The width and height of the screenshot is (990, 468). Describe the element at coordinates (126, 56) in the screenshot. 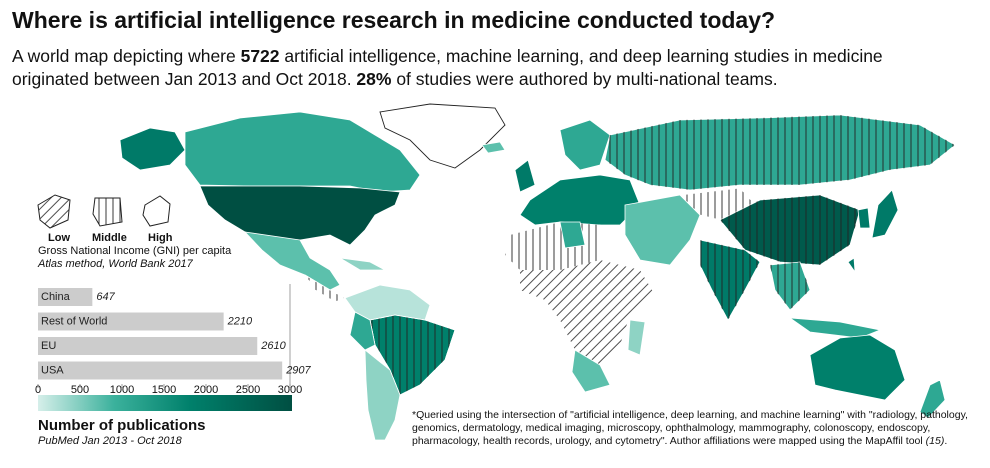

I see `subtitle-text: A world map depicting where` at that location.